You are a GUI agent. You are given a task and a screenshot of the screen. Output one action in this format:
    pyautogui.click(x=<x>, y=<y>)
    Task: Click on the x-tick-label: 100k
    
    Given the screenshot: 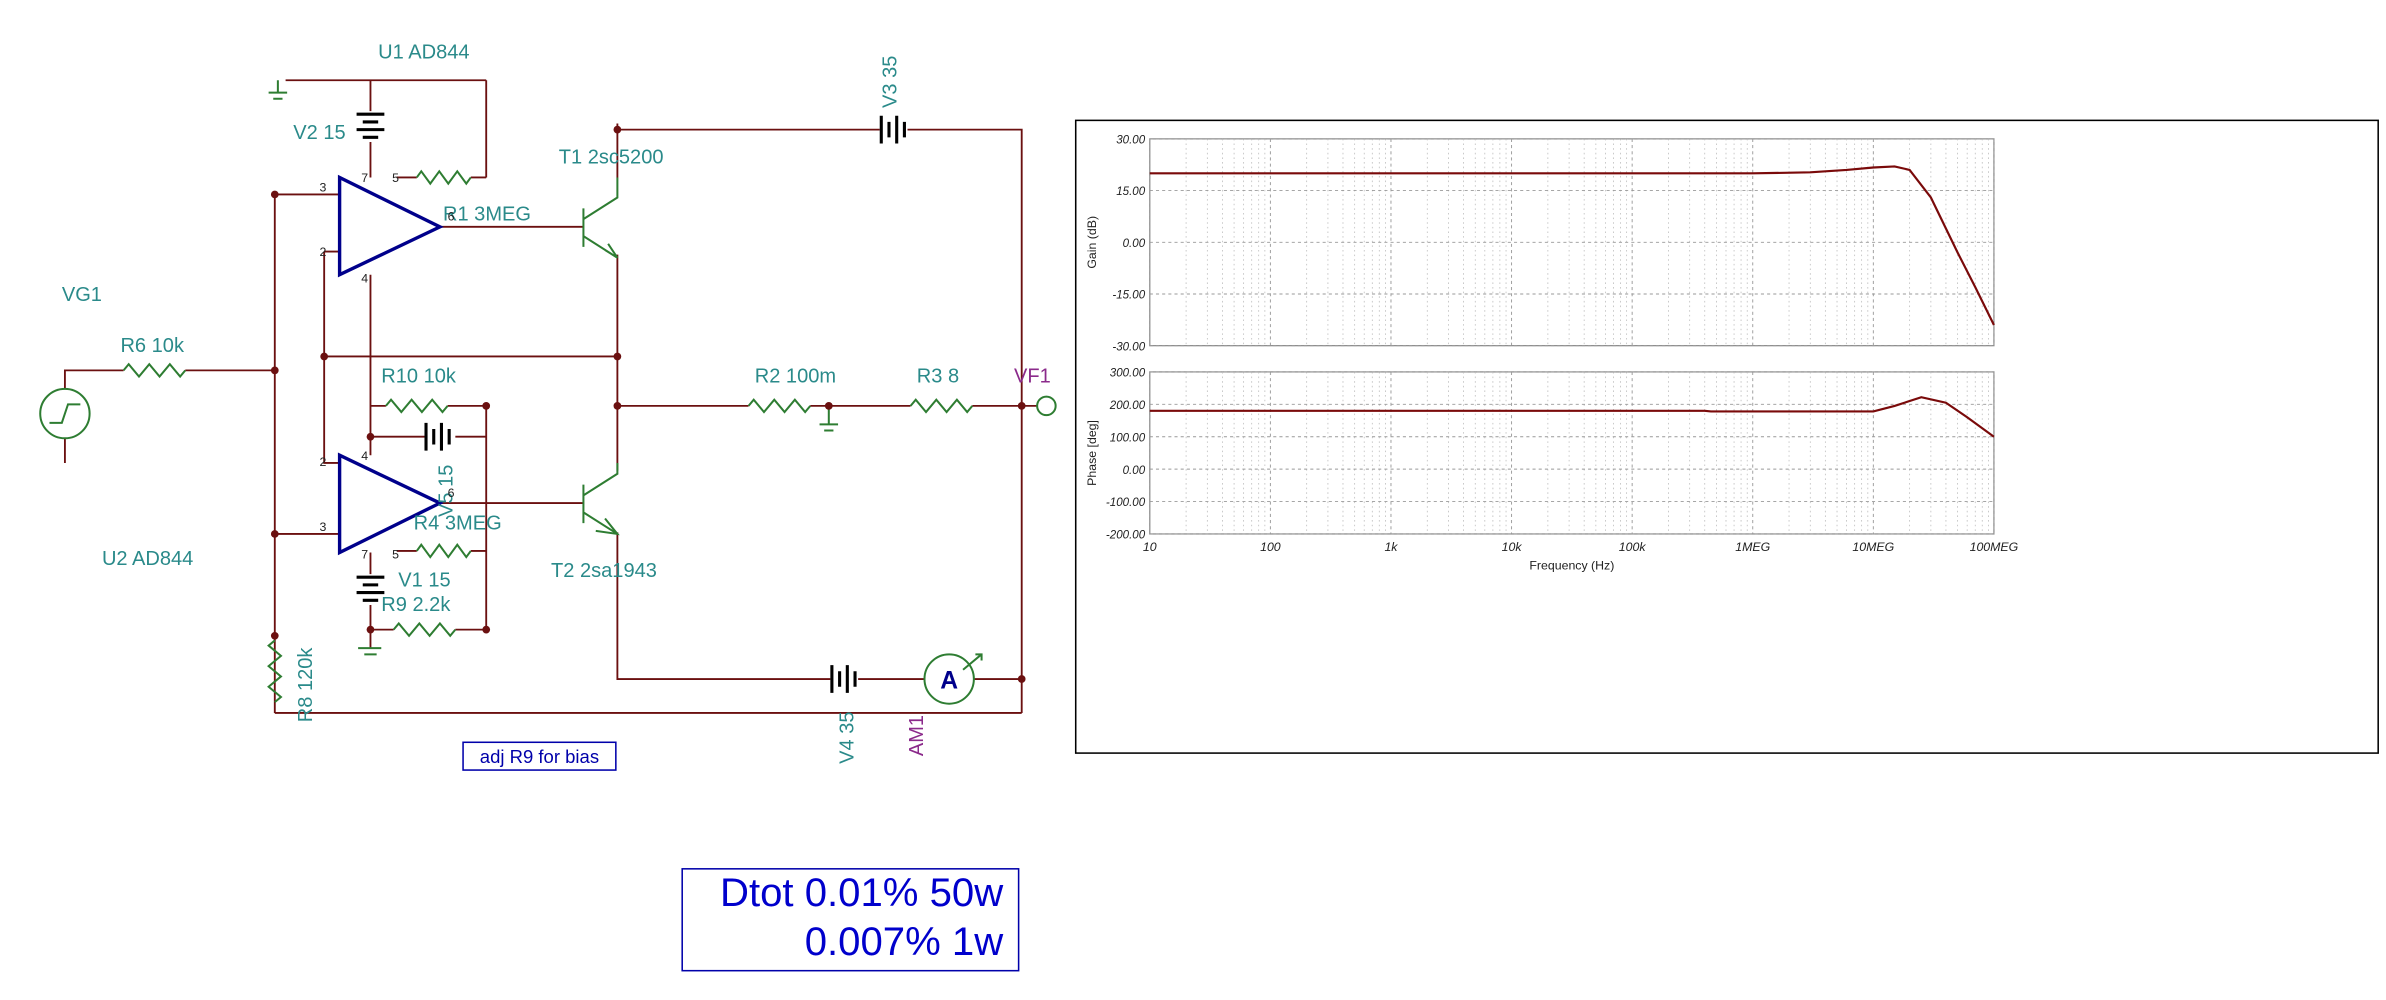 What is the action you would take?
    pyautogui.click(x=1633, y=547)
    